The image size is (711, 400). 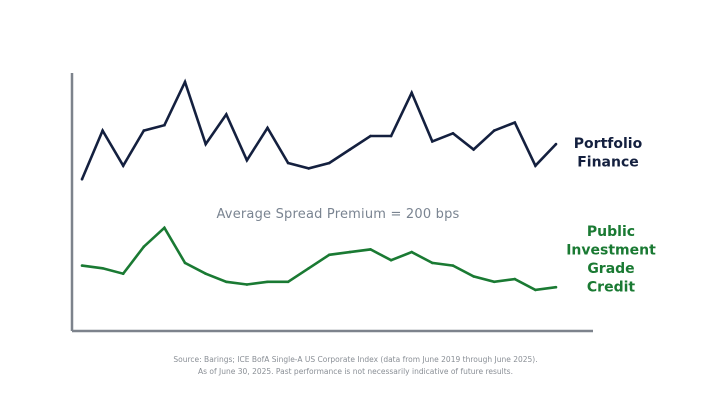 I want to click on legend-label-portfolio-finance: Portfolio Finance, so click(x=608, y=153).